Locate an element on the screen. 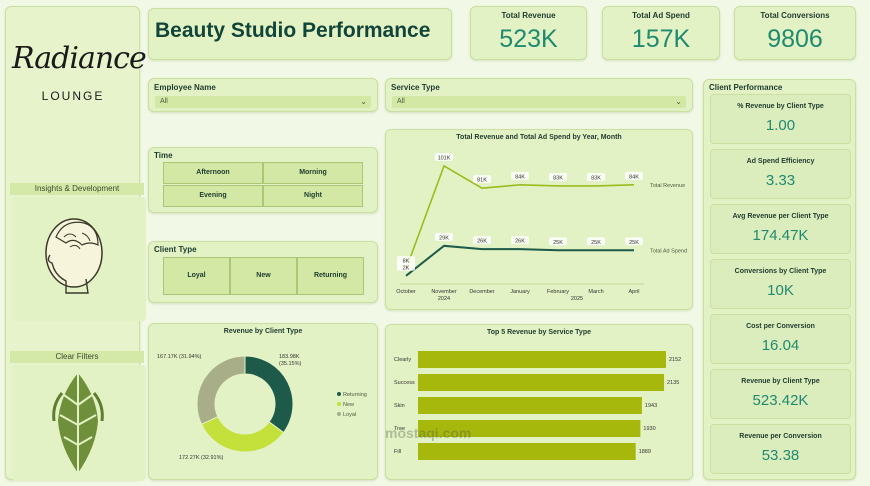 This screenshot has height=486, width=870. x-tick-label: October is located at coordinates (406, 292).